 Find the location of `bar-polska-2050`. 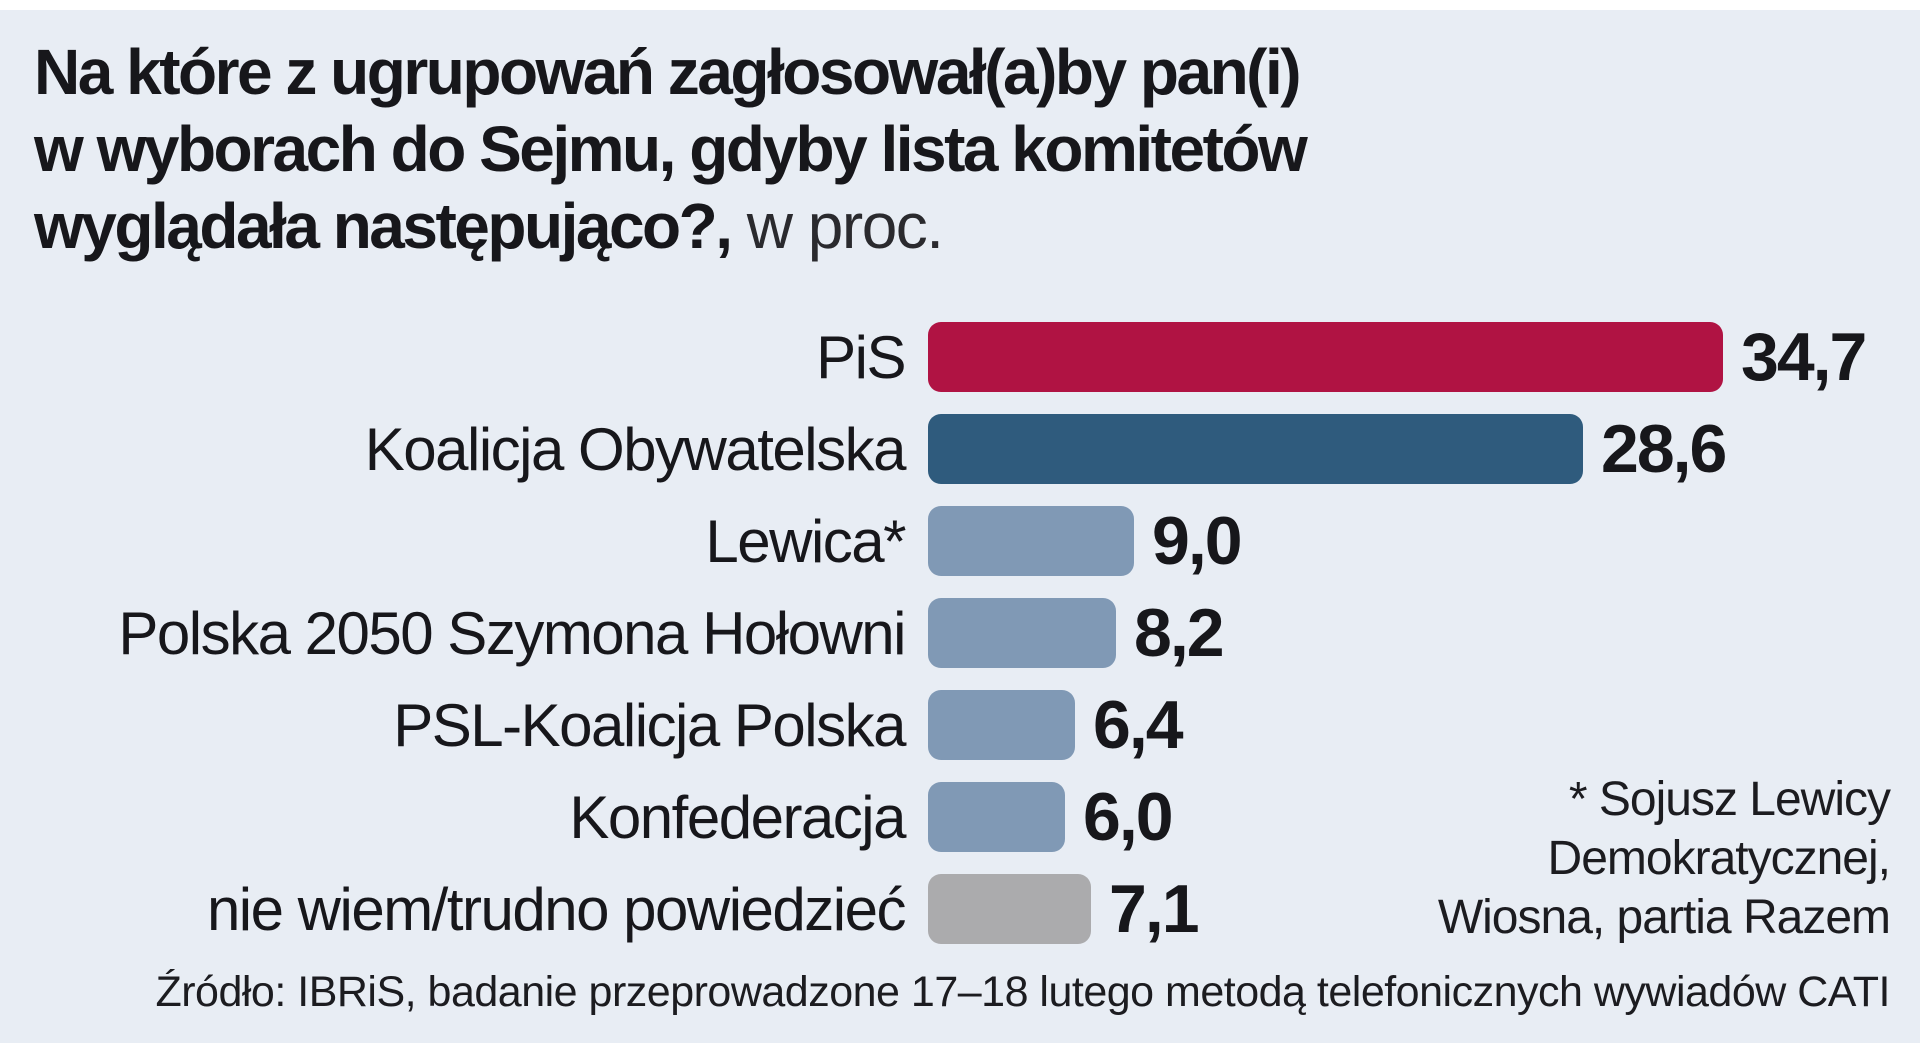

bar-polska-2050 is located at coordinates (1022, 633).